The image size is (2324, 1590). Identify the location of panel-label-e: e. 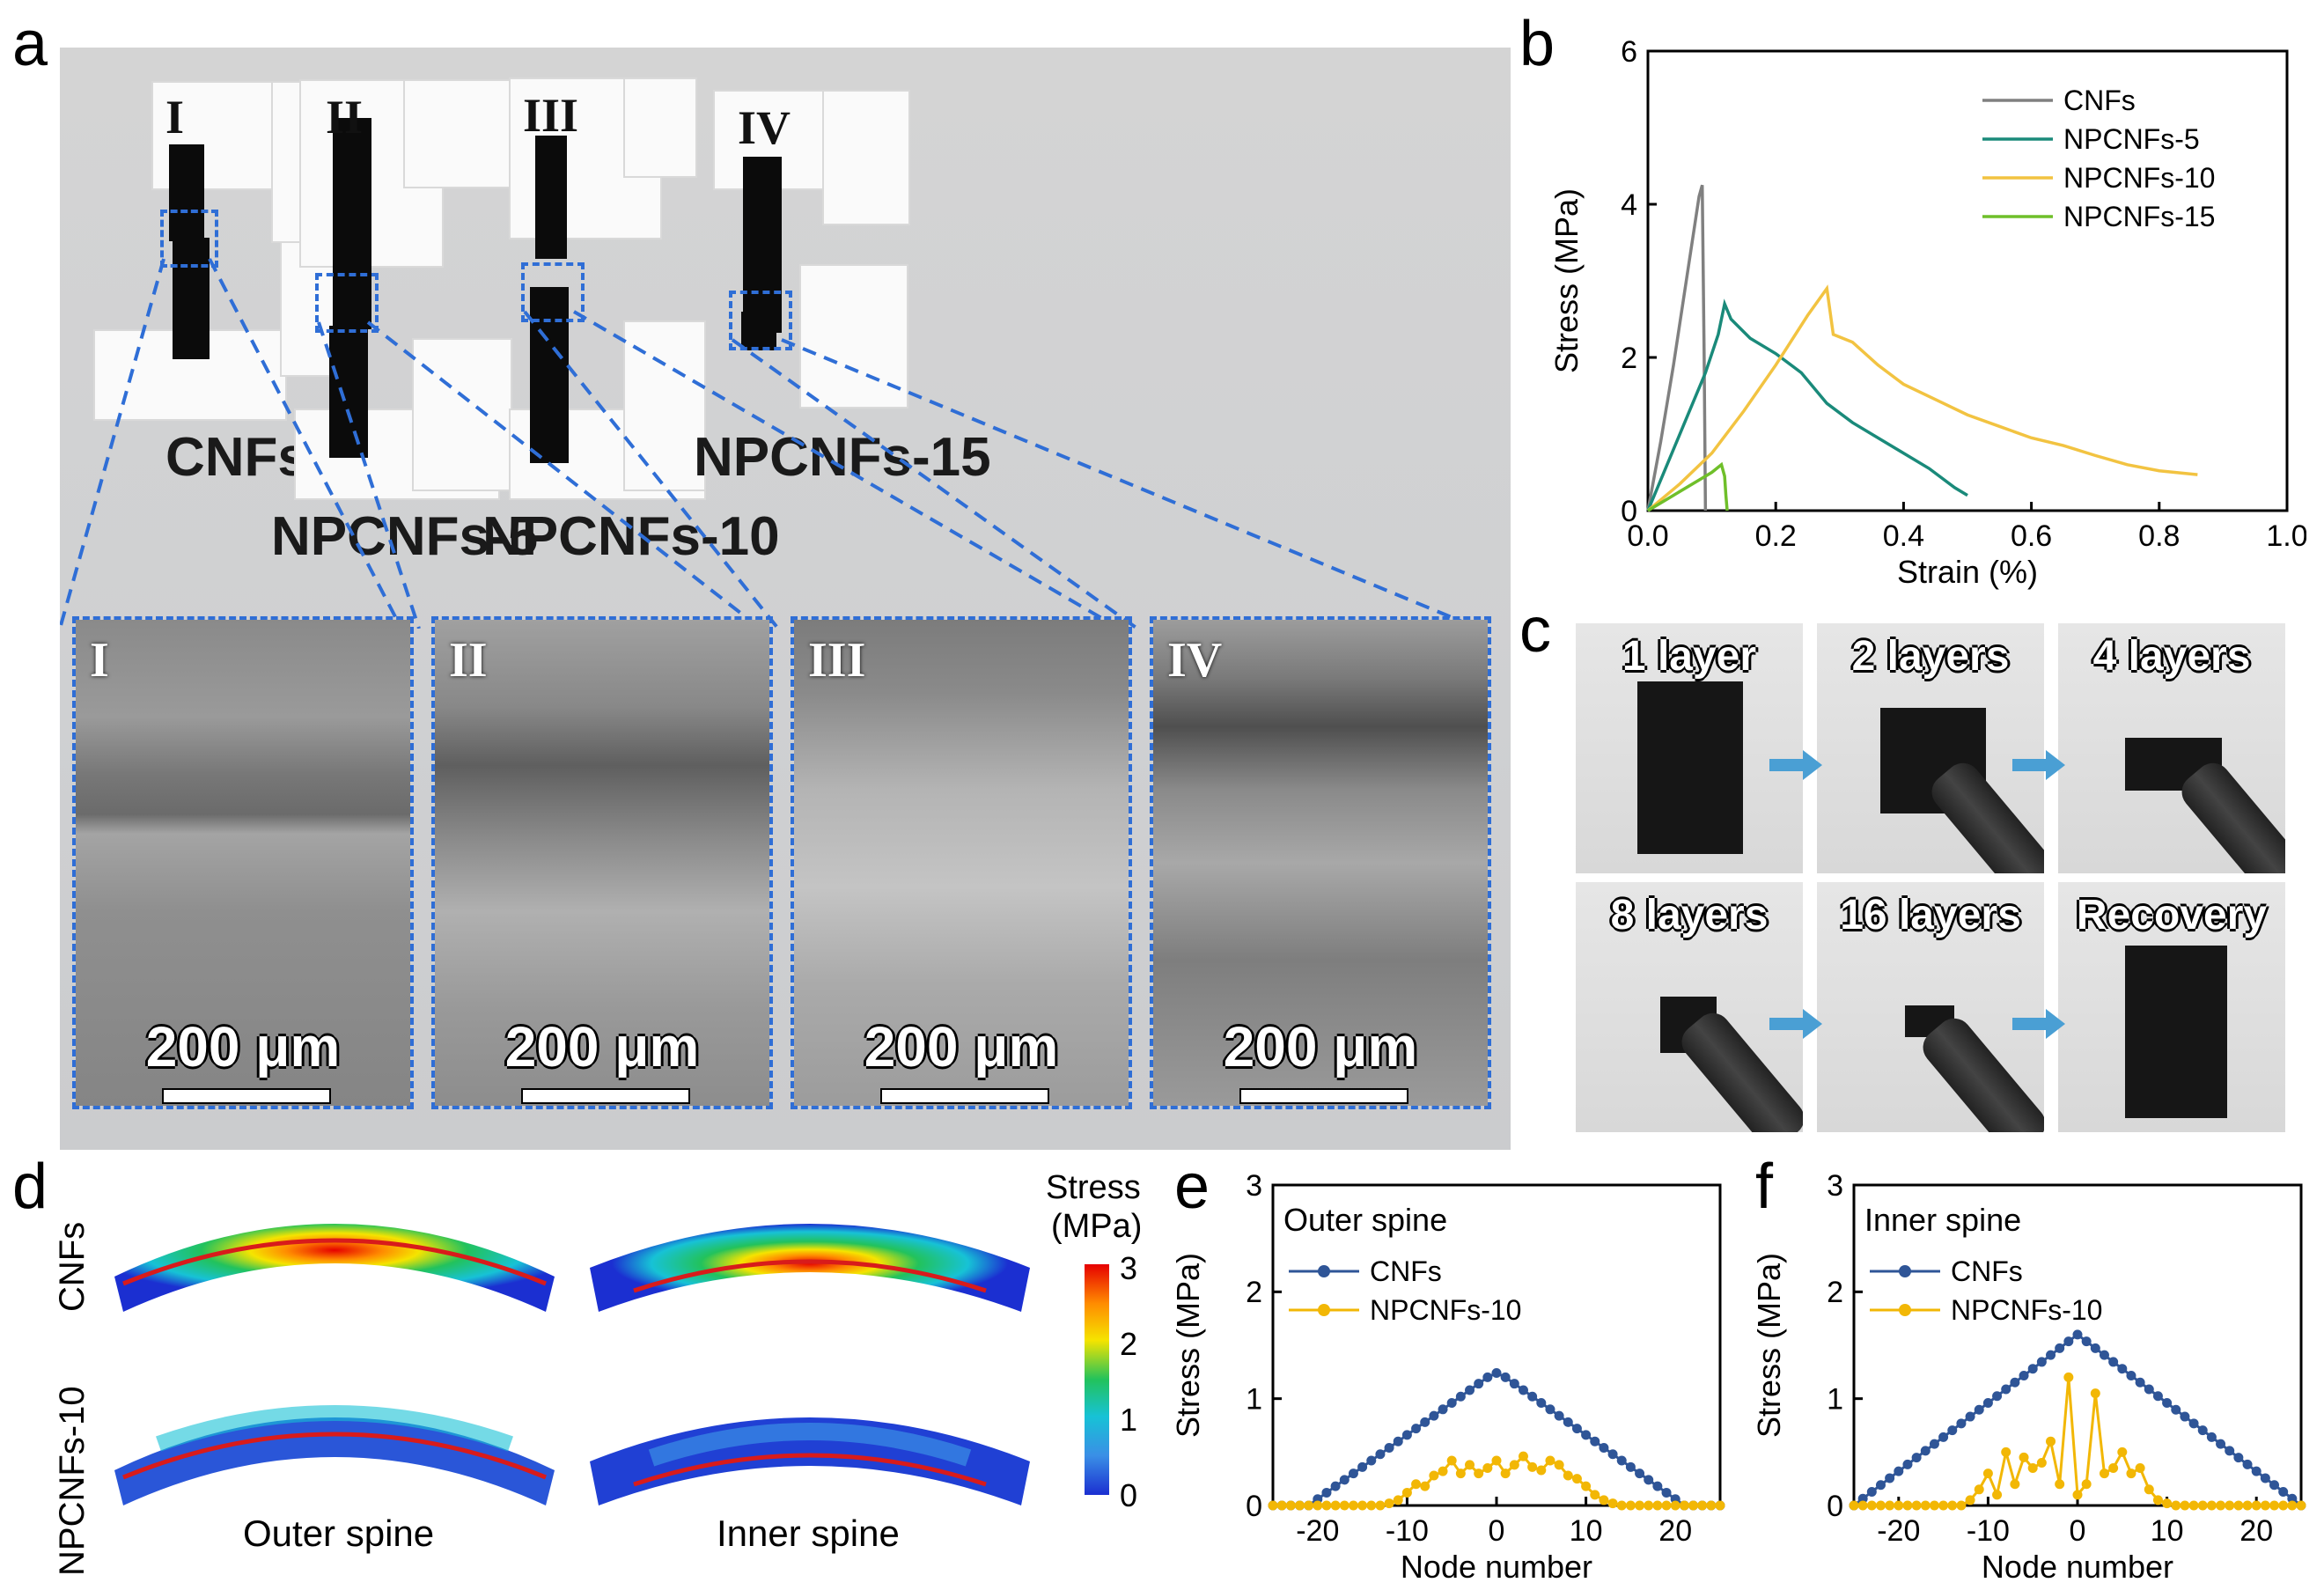
(1192, 1187).